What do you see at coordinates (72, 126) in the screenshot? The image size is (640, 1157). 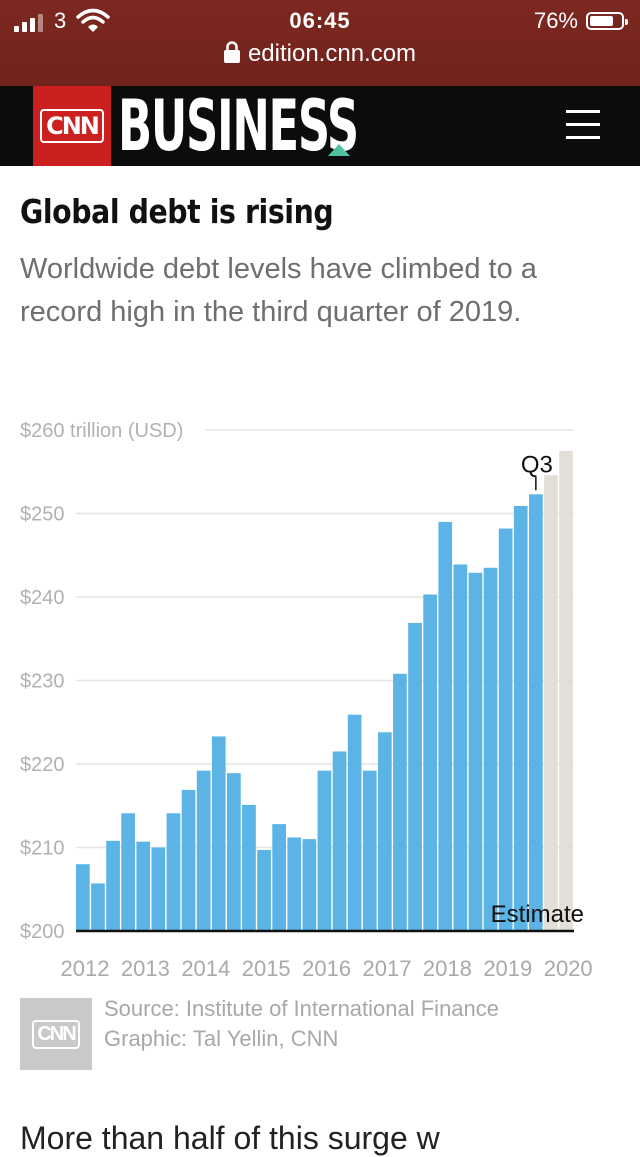 I see `cnn-logo: CNN` at bounding box center [72, 126].